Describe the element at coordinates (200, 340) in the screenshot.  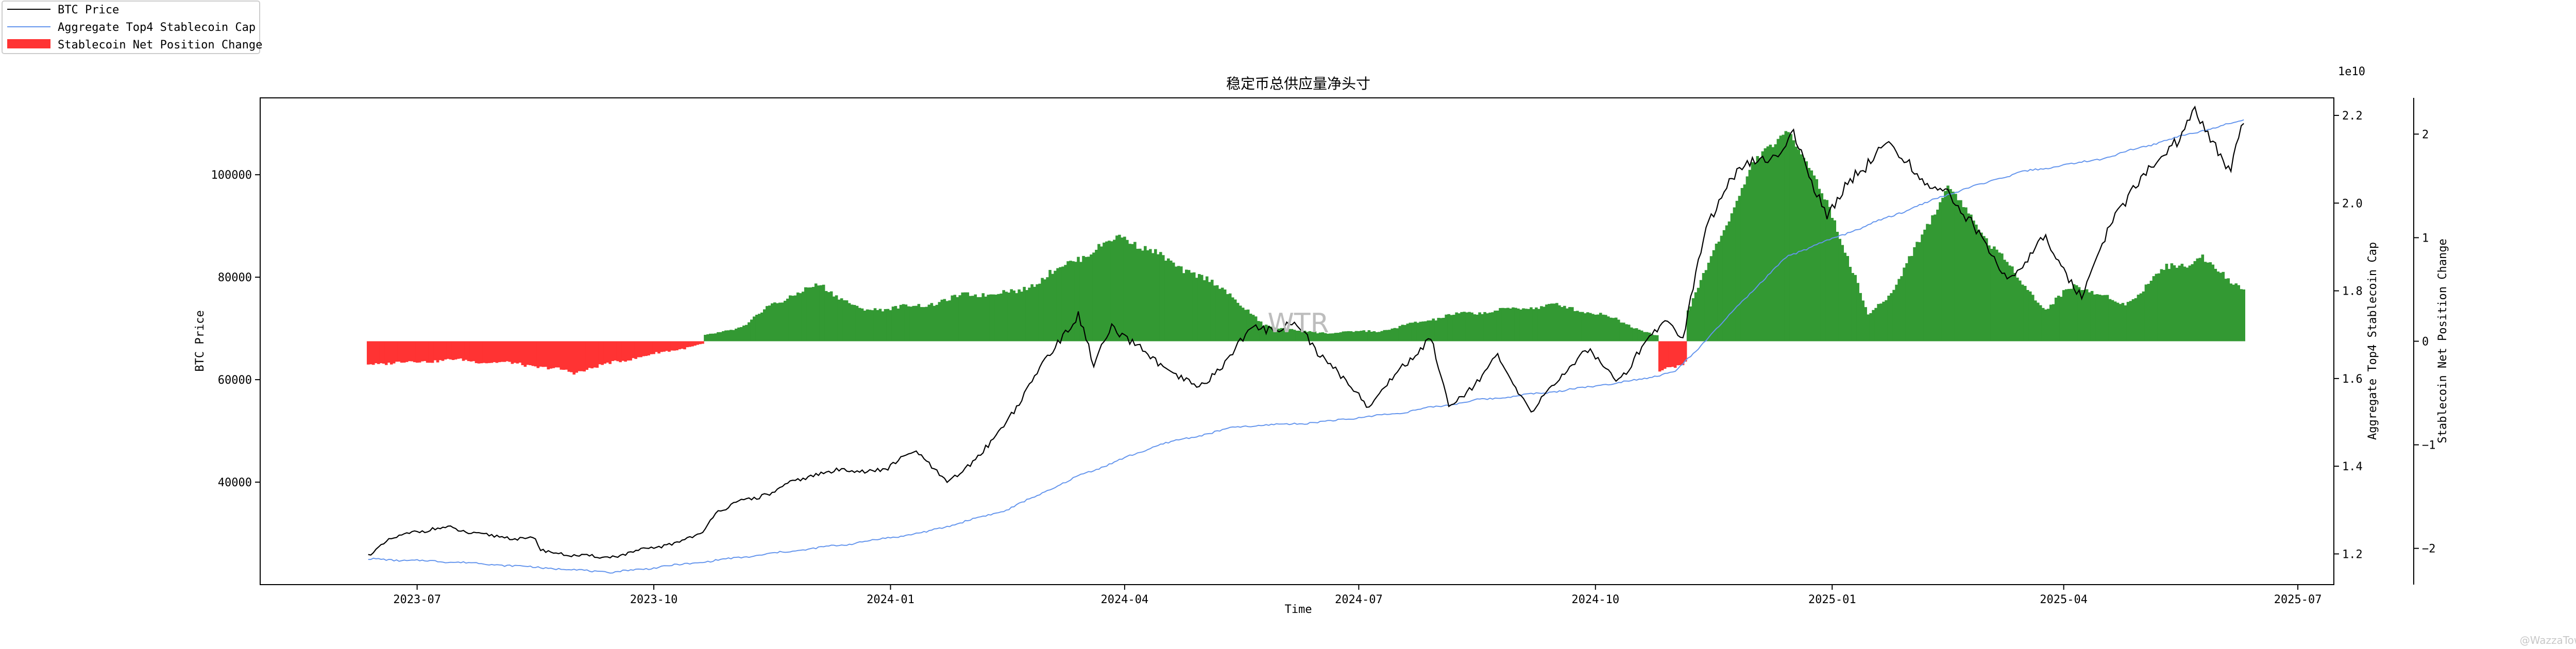
I see `left-axis-title: BTC Price` at that location.